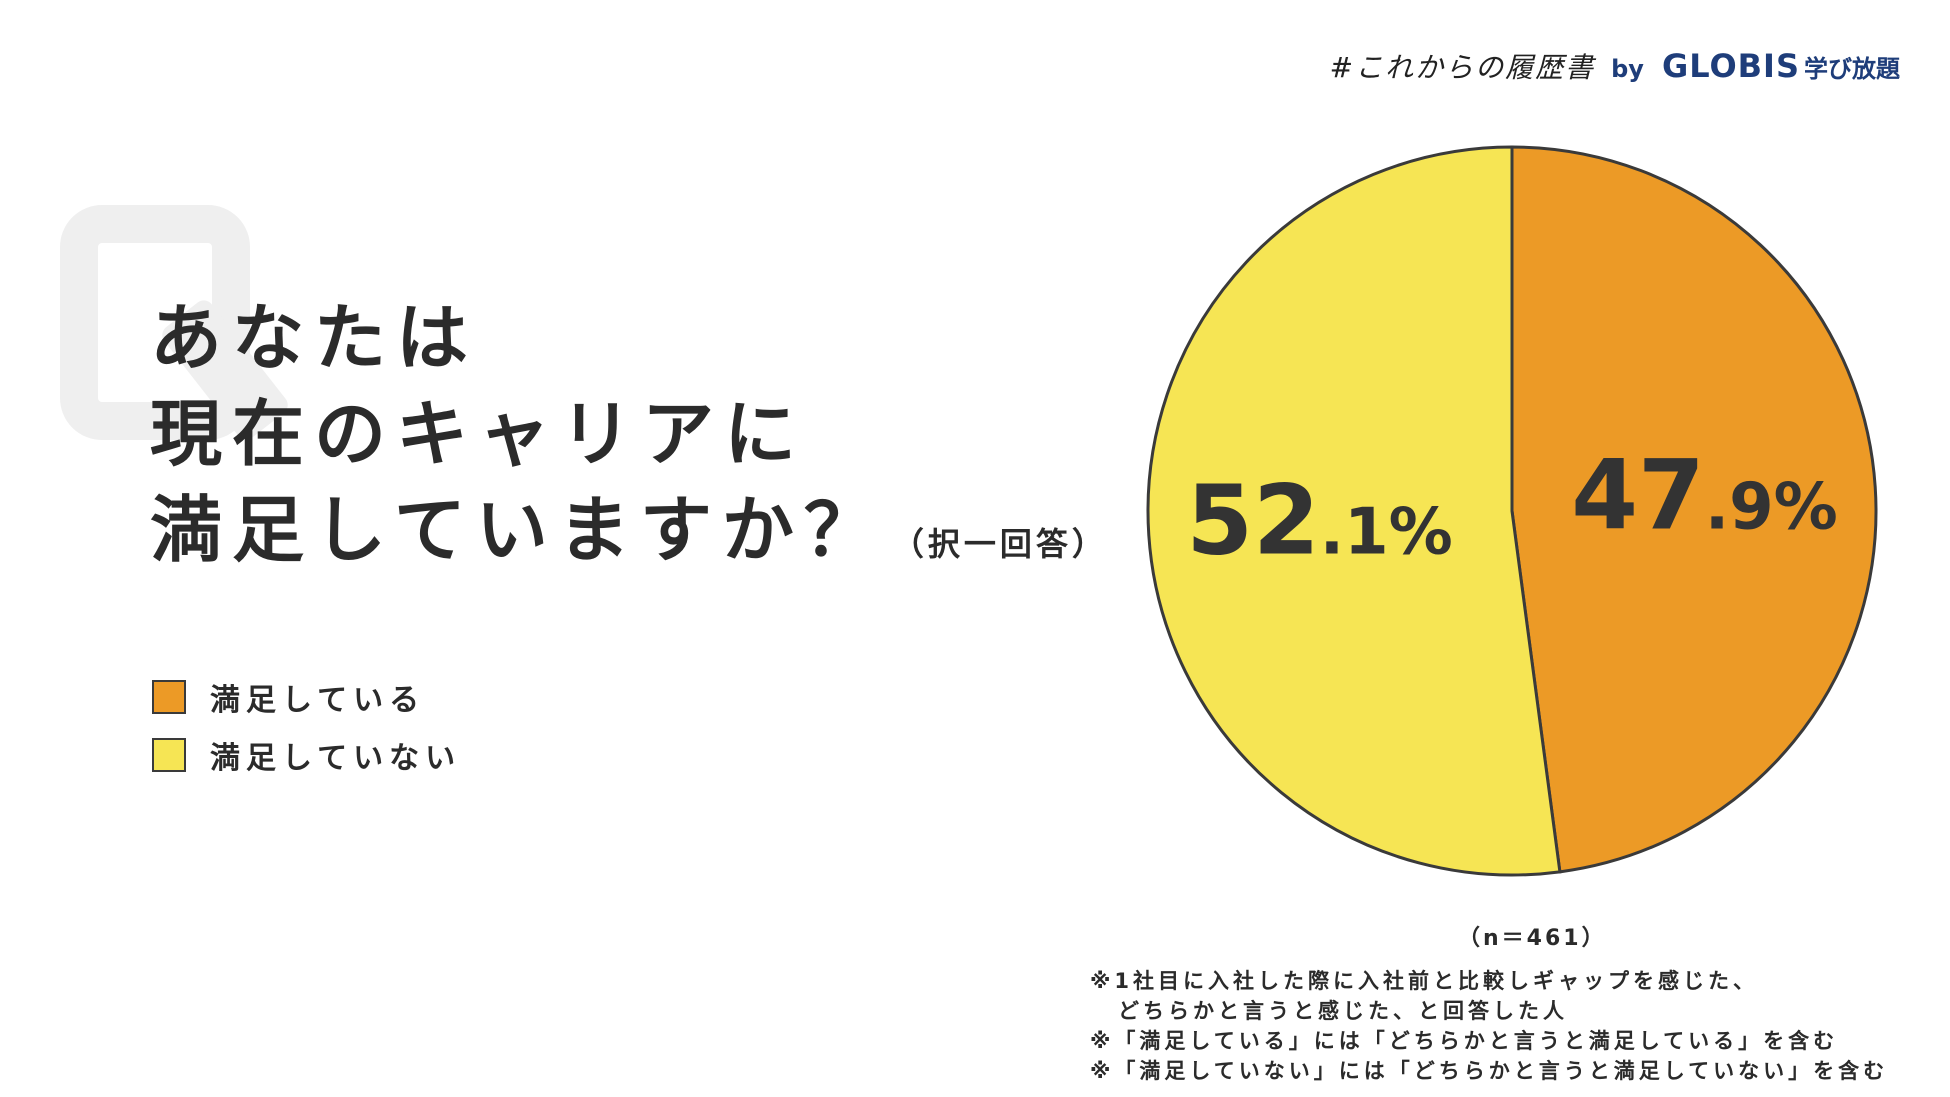 Image resolution: width=1950 pixels, height=1097 pixels. What do you see at coordinates (1532, 938) in the screenshot?
I see `sample-size: （n＝461）` at bounding box center [1532, 938].